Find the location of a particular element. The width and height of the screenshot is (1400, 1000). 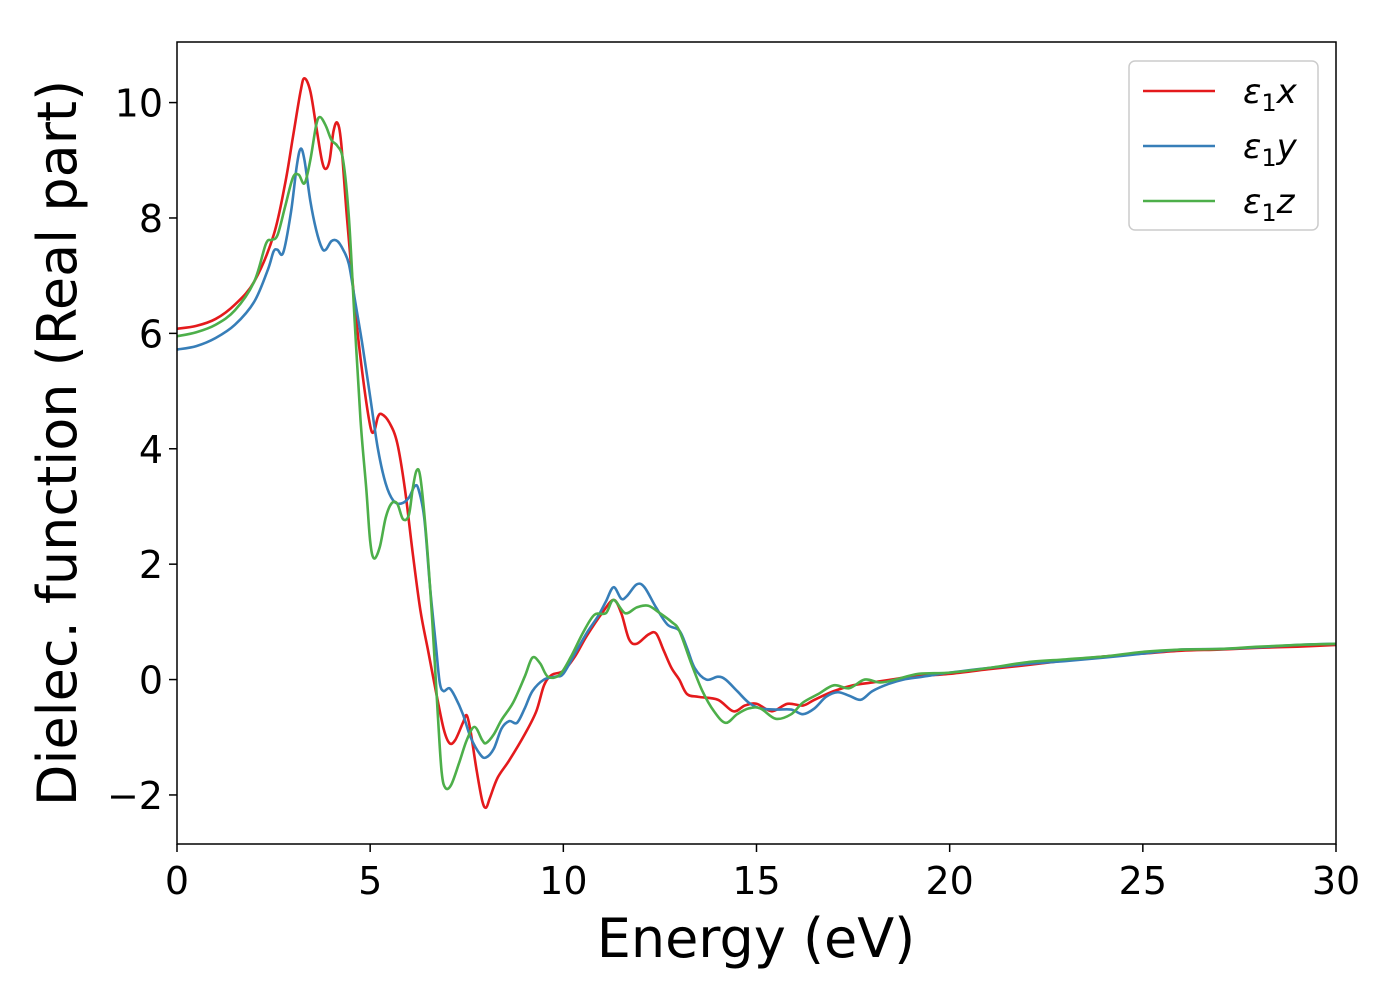

x-tick-label: 30 is located at coordinates (1336, 881).